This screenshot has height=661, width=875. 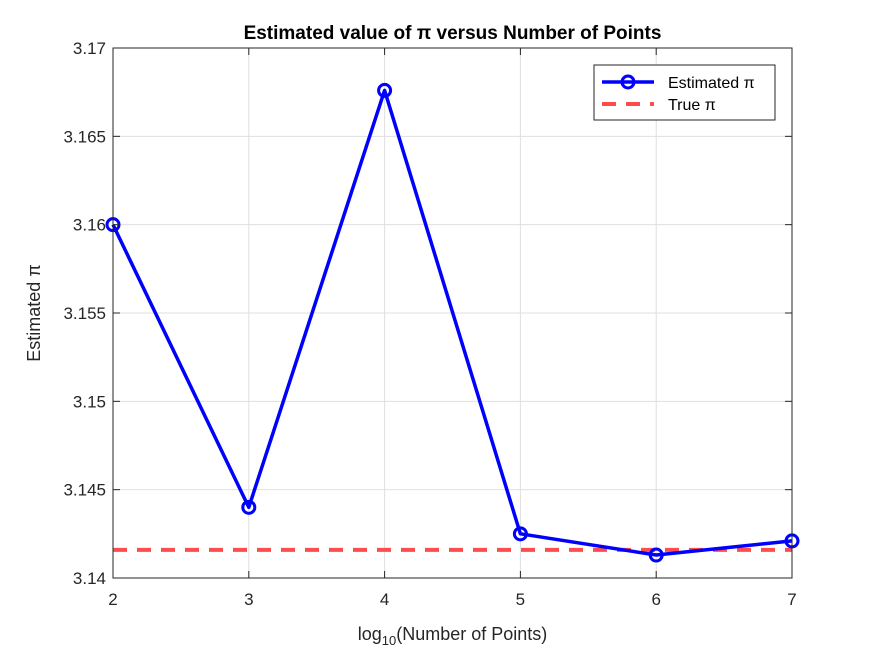 I want to click on y-tick-label: 3.15, so click(x=89, y=401).